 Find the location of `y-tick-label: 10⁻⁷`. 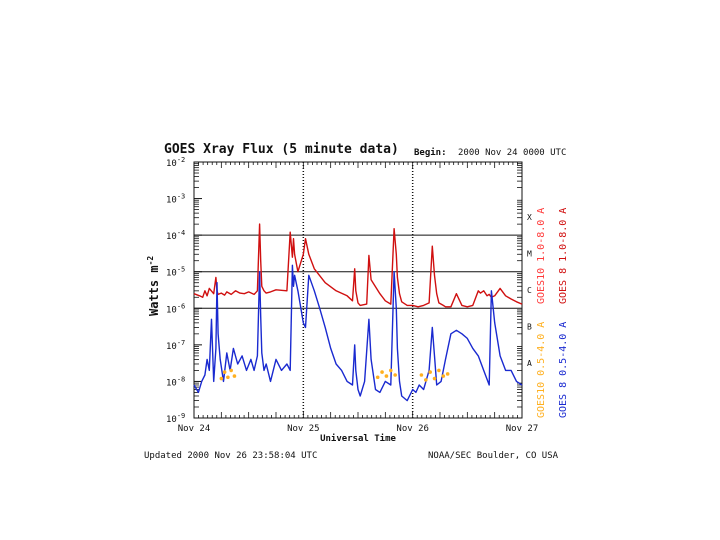

y-tick-label: 10⁻⁷ is located at coordinates (175, 345).